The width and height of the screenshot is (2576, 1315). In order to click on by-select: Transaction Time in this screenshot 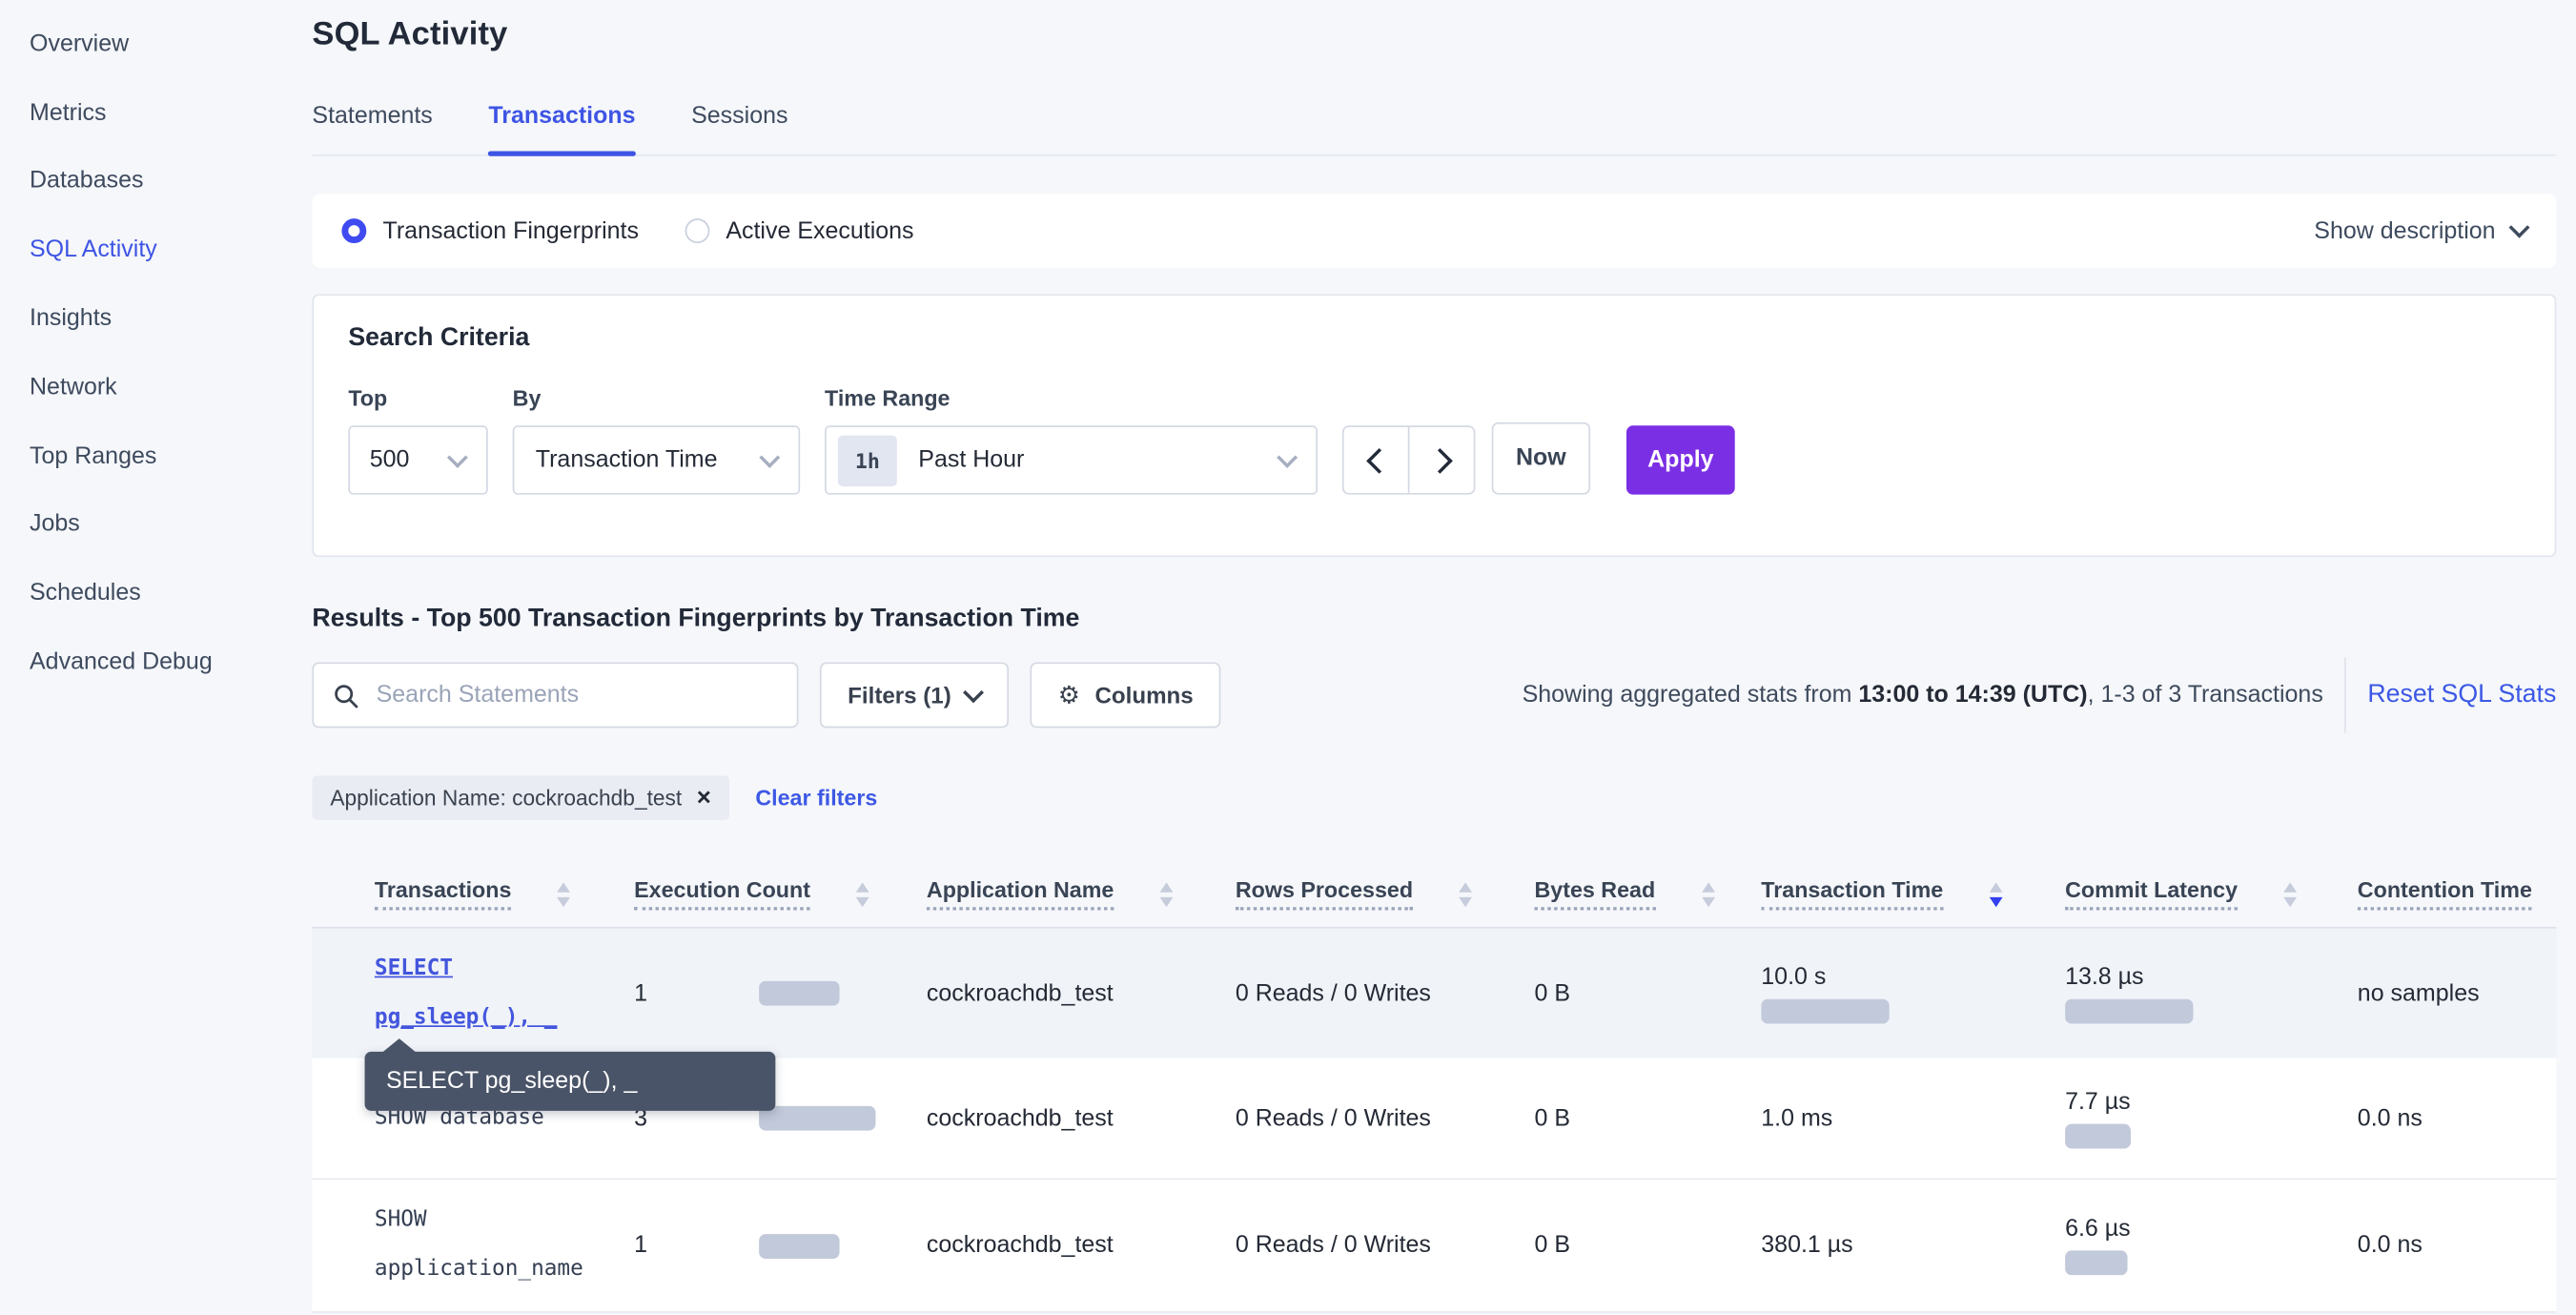, I will do `click(657, 460)`.